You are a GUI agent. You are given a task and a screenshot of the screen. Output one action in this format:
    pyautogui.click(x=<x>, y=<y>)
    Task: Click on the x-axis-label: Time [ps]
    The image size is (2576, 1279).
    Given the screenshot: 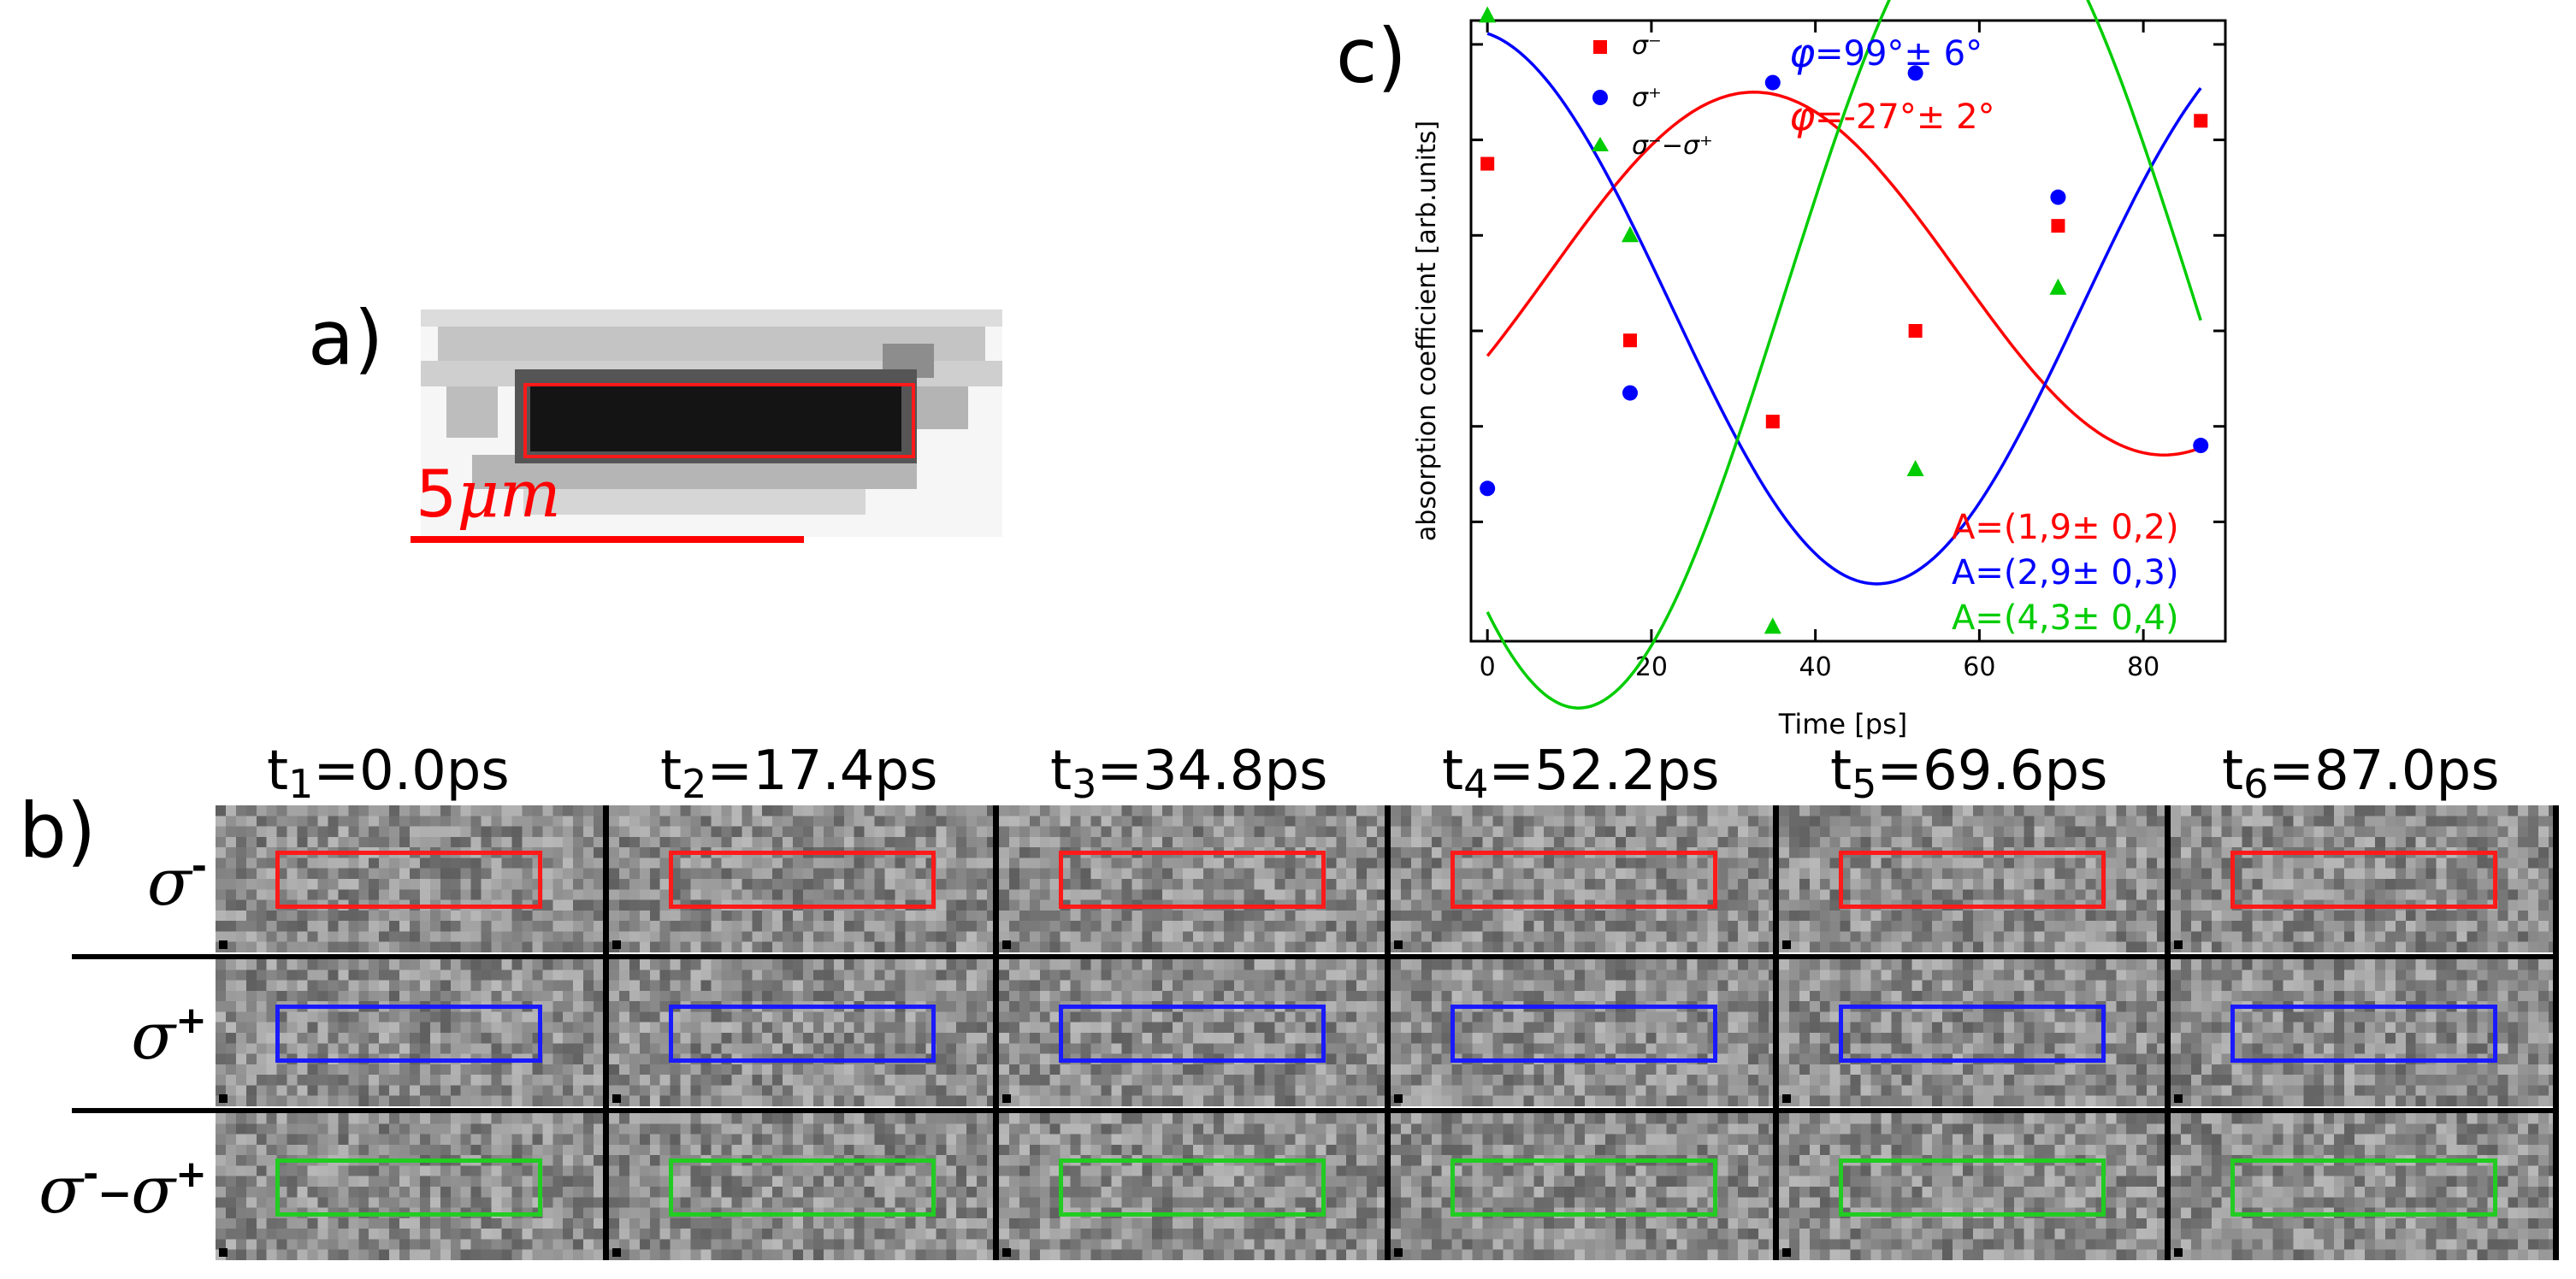 What is the action you would take?
    pyautogui.click(x=1842, y=724)
    